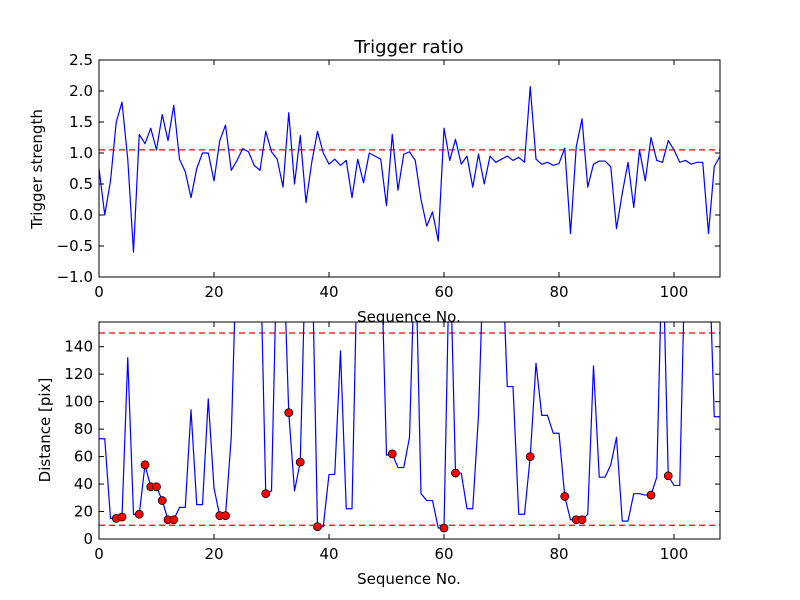 Image resolution: width=800 pixels, height=600 pixels. I want to click on y-tick-label: 120, so click(78, 374).